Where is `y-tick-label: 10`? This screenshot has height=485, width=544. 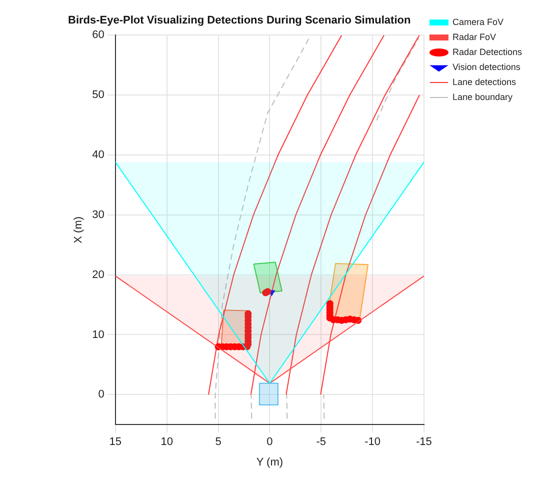
y-tick-label: 10 is located at coordinates (98, 334).